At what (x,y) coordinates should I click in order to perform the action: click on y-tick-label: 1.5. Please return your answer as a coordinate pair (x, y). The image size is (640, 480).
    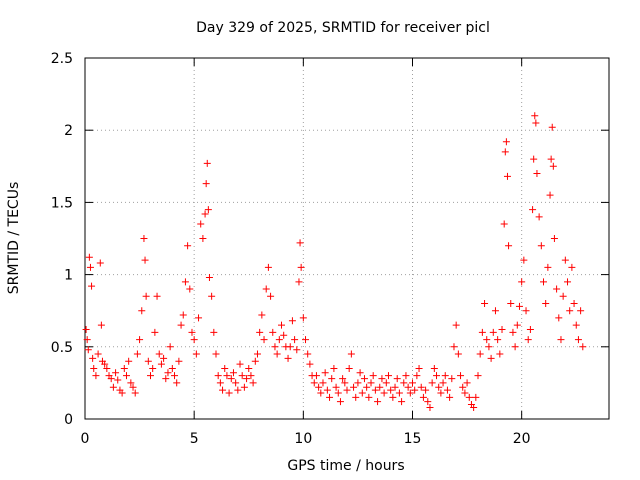
    Looking at the image, I should click on (62, 203).